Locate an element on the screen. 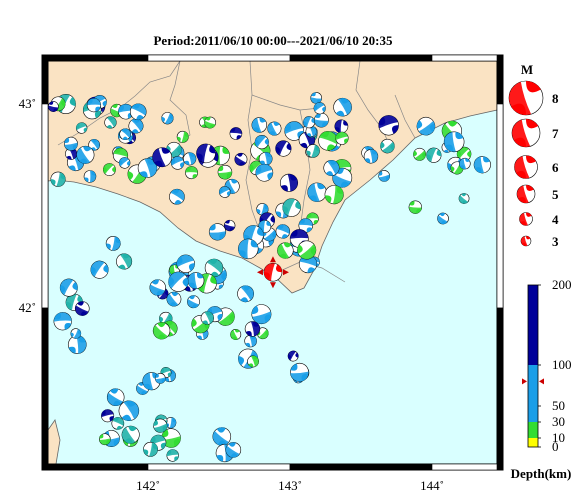 This screenshot has width=580, height=500. magnitude-legend-label: 8 is located at coordinates (555, 98).